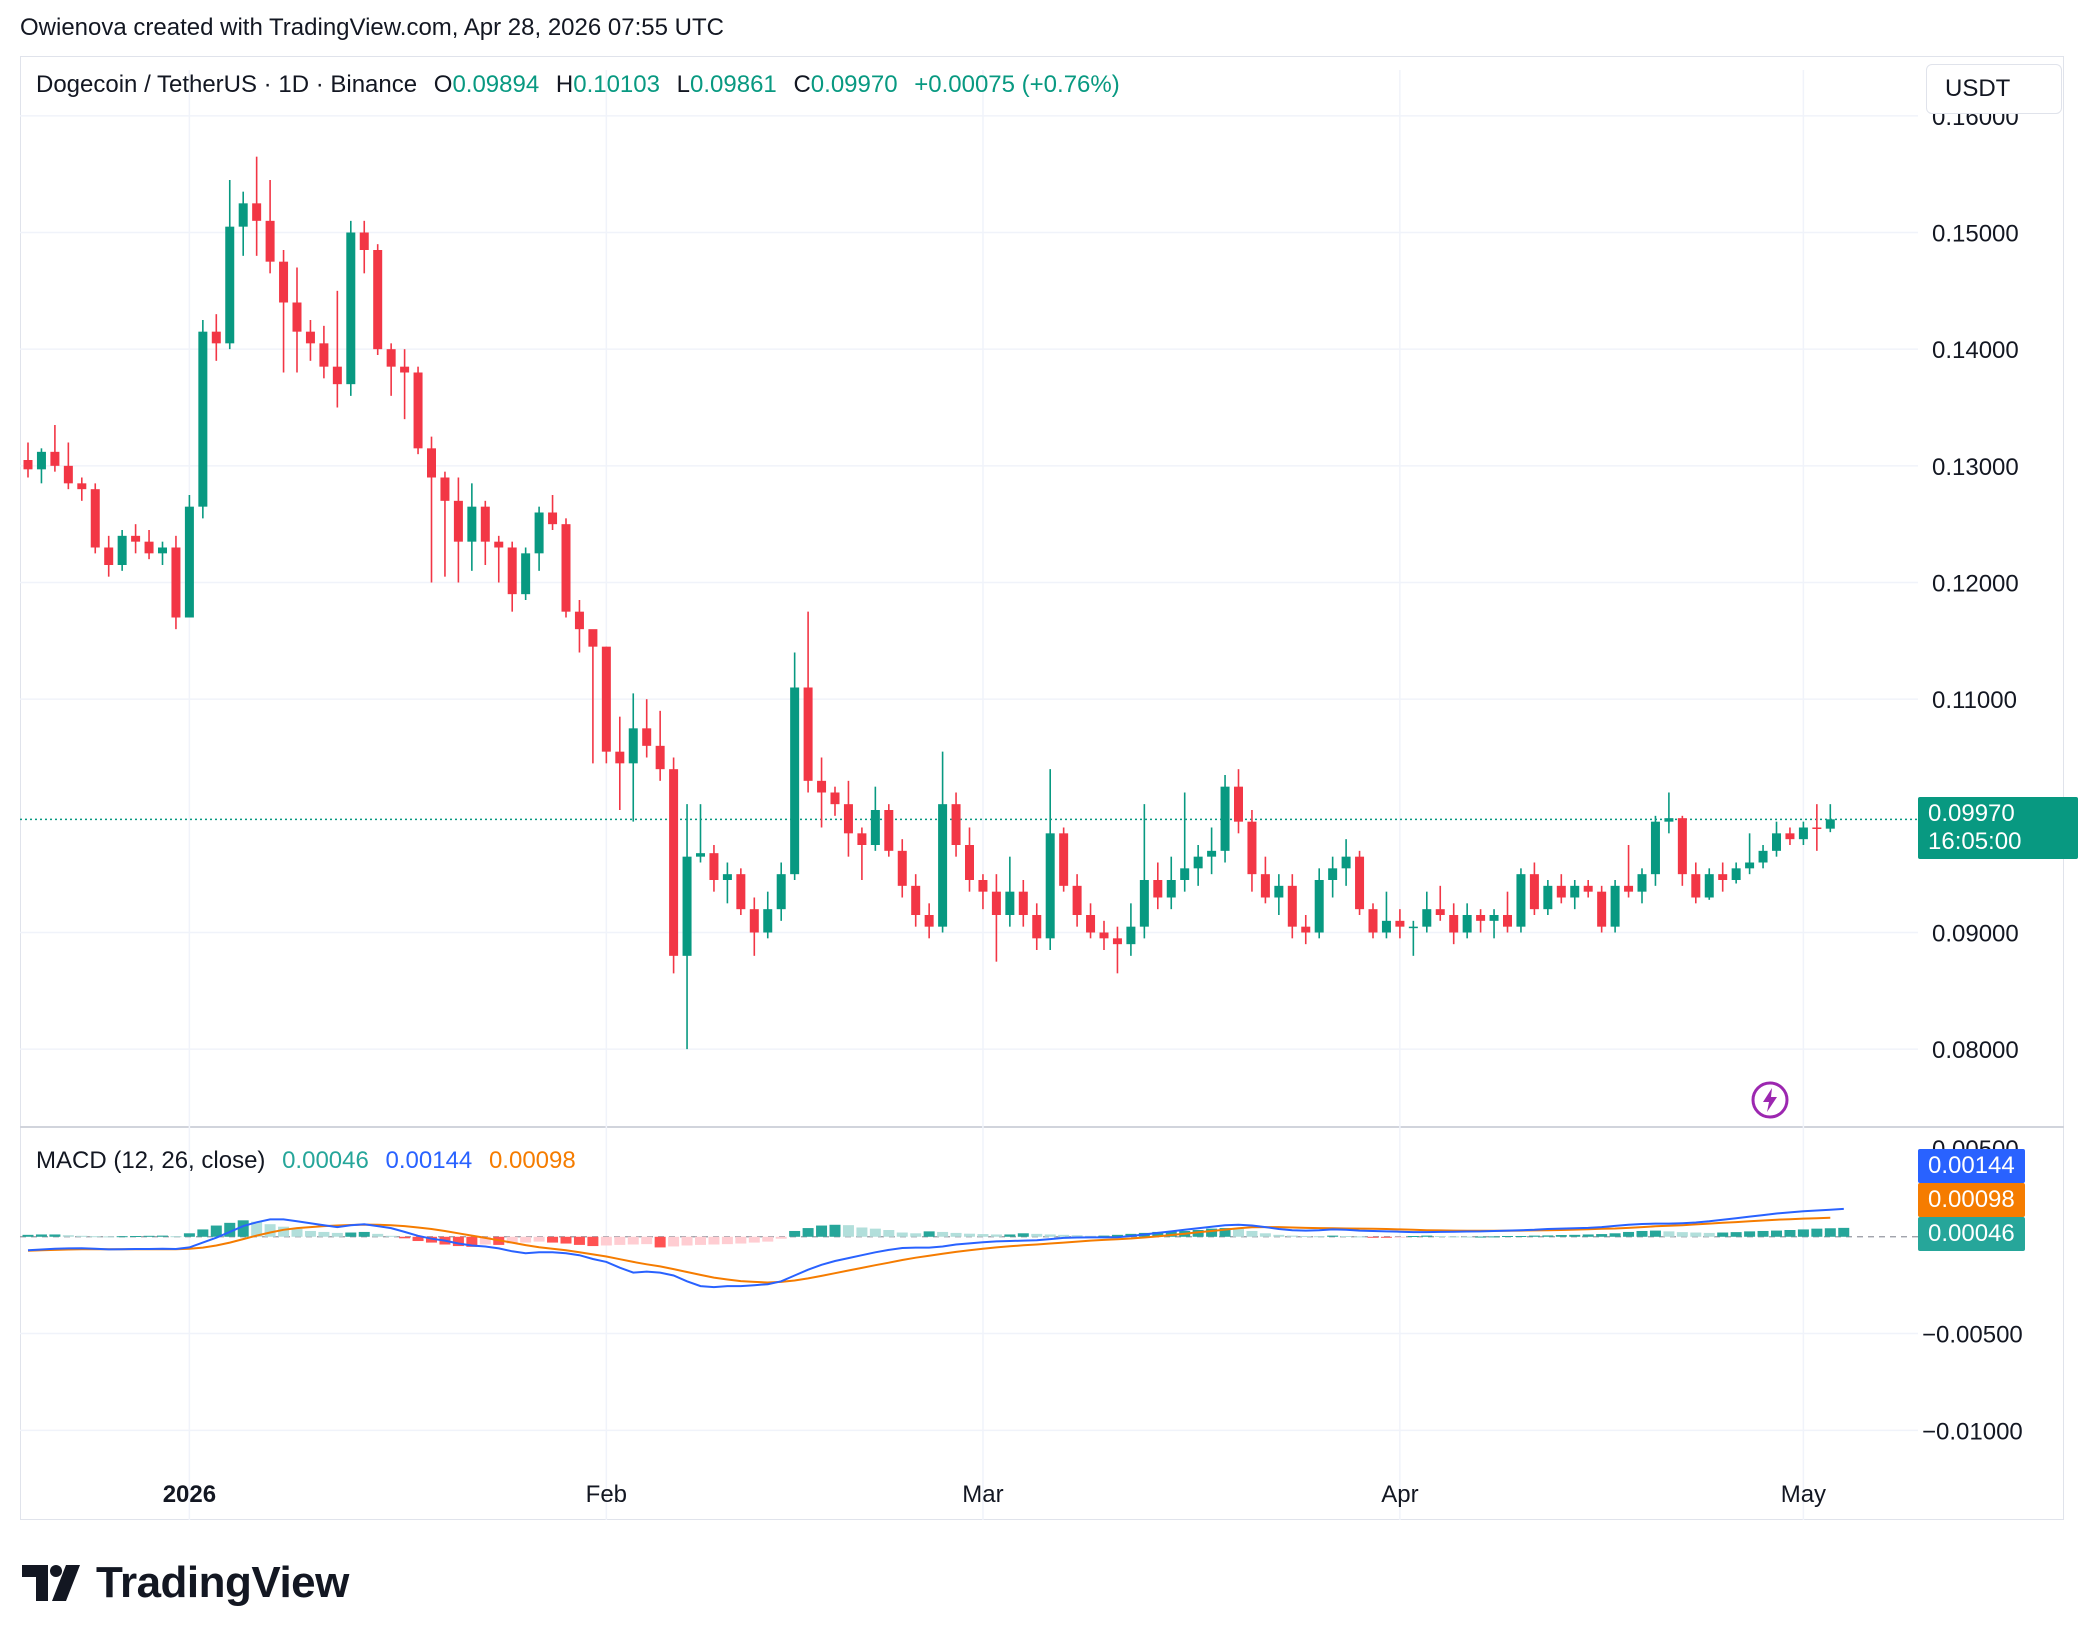 This screenshot has height=1636, width=2084. What do you see at coordinates (1975, 350) in the screenshot?
I see `price-axis-label: 0.14000` at bounding box center [1975, 350].